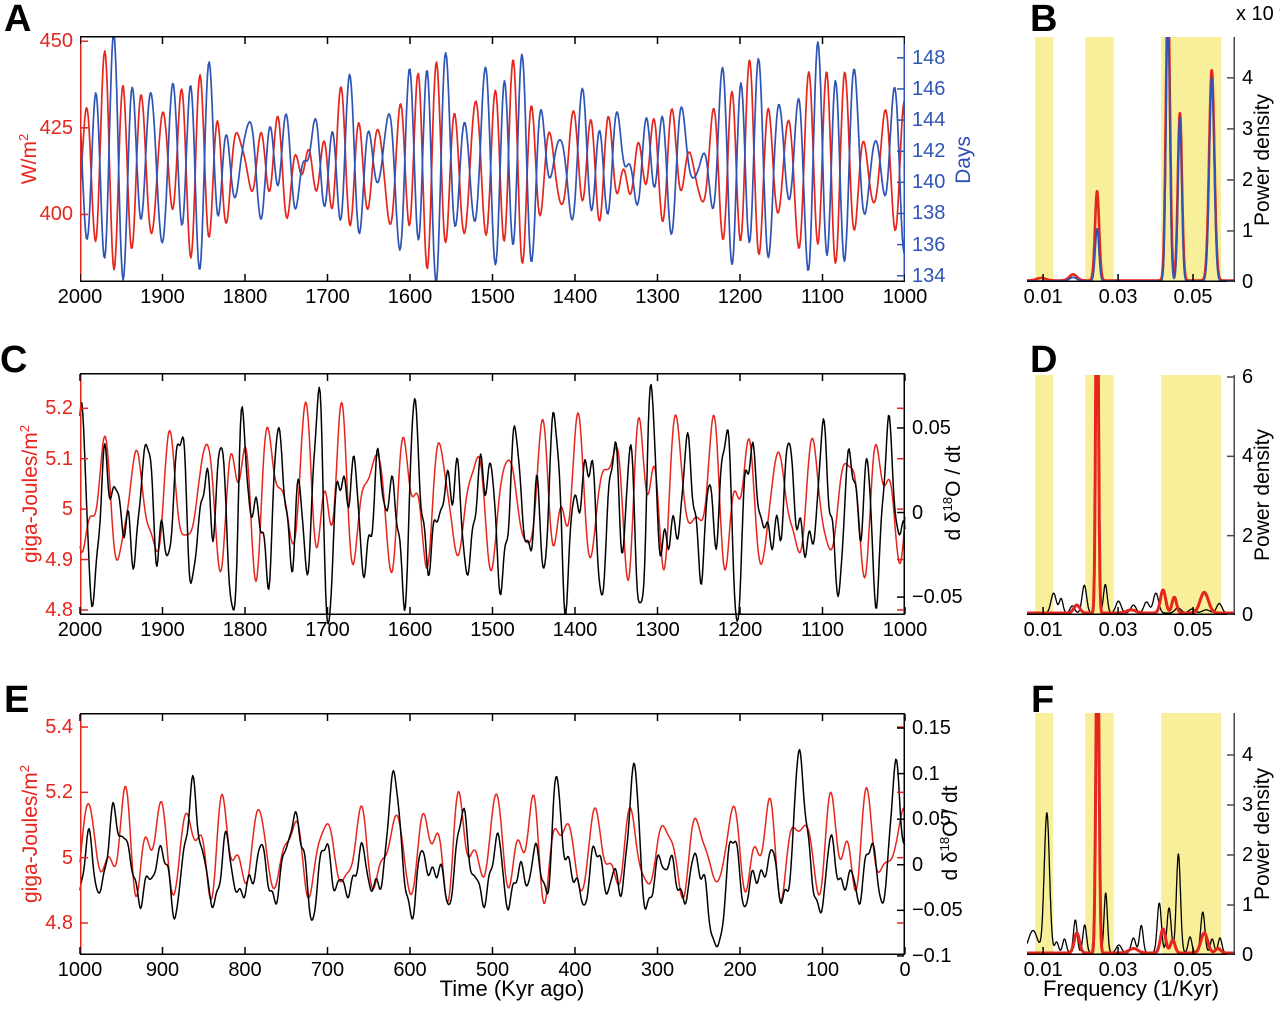 The image size is (1280, 1015). I want to click on tick-C-x-1300: 1300, so click(657, 630).